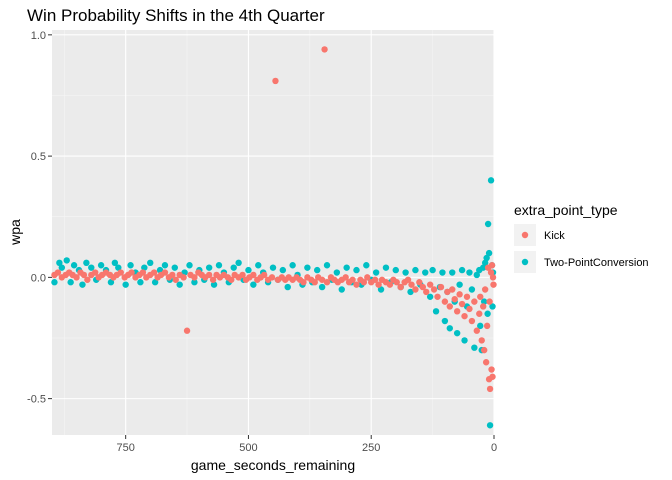 Image resolution: width=672 pixels, height=480 pixels. What do you see at coordinates (566, 210) in the screenshot?
I see `legend-title: extra_point_type` at bounding box center [566, 210].